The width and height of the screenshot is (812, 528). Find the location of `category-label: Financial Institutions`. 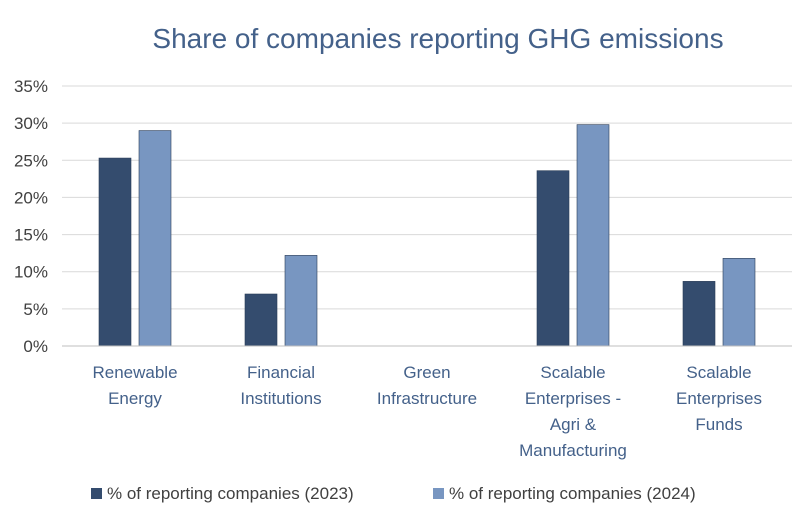

category-label: Financial Institutions is located at coordinates (280, 385).